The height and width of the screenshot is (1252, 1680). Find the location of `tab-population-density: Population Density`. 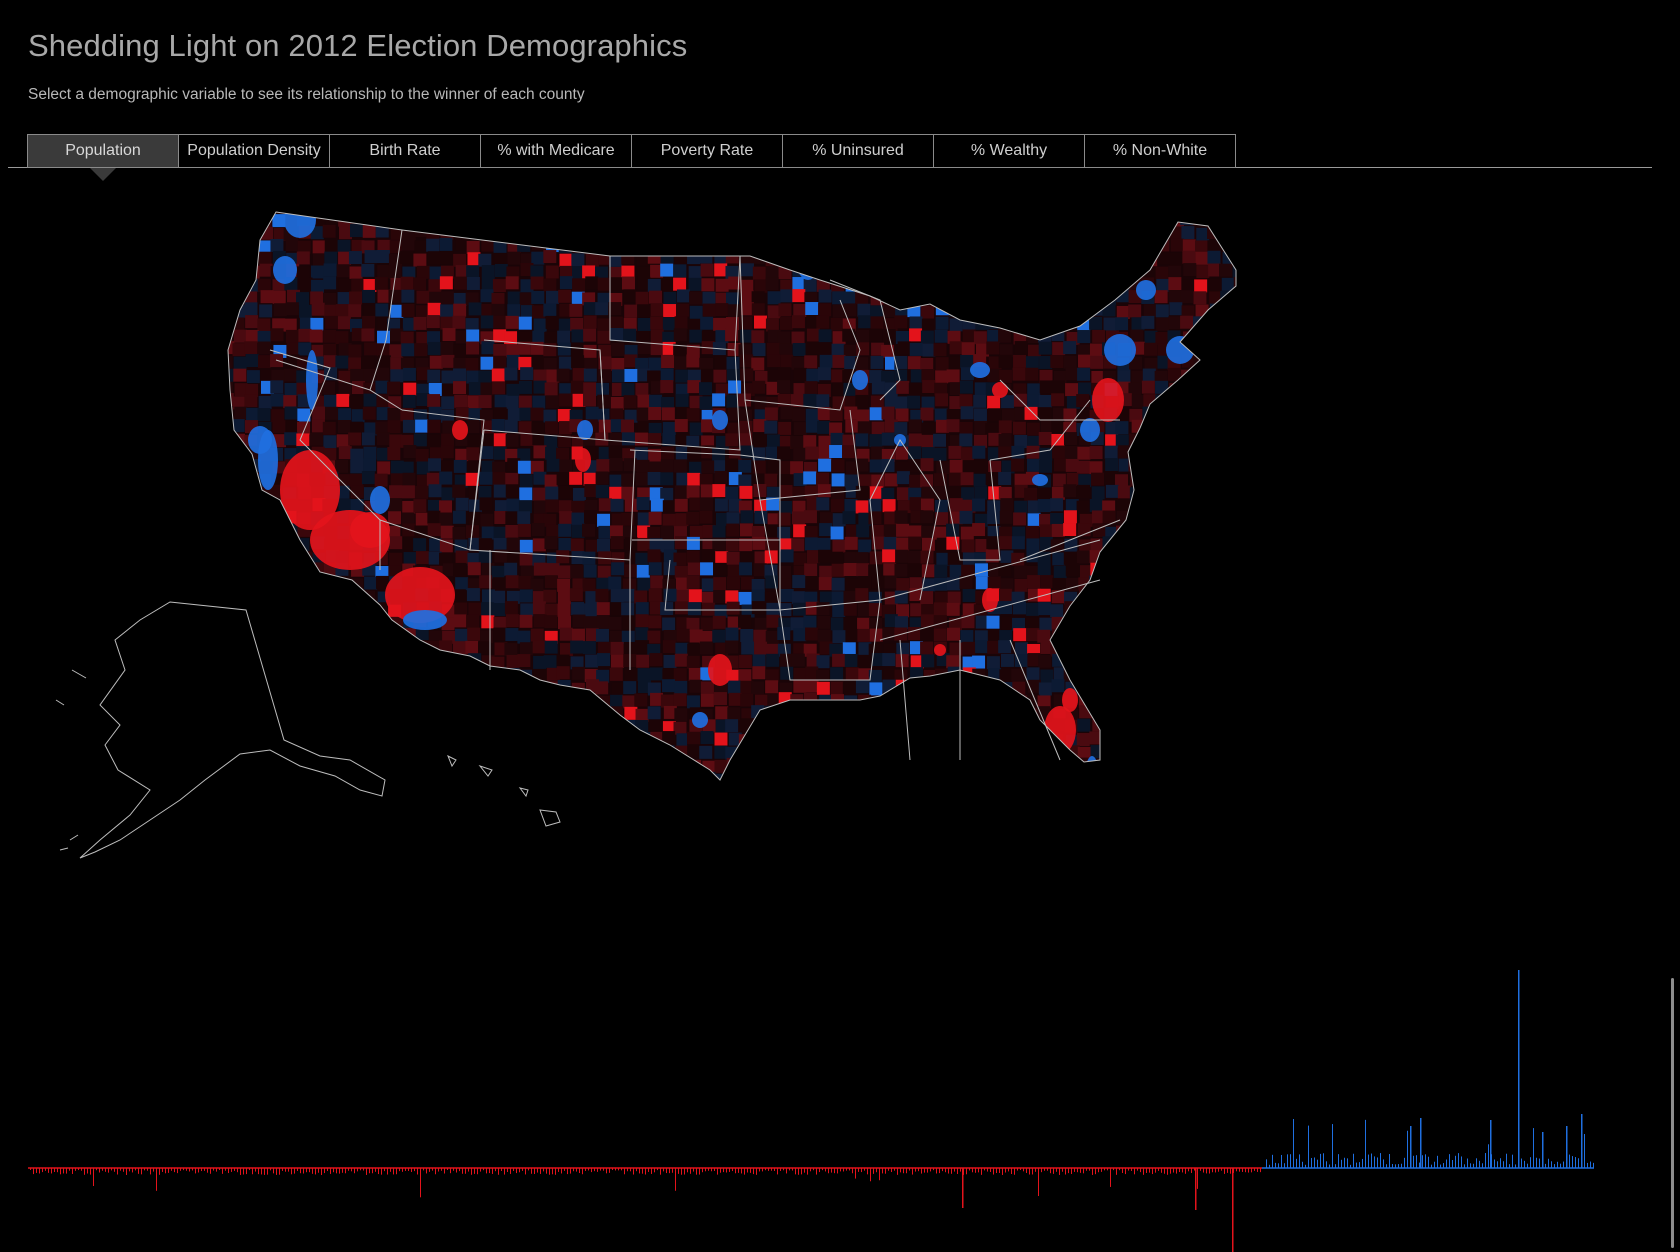

tab-population-density: Population Density is located at coordinates (254, 151).